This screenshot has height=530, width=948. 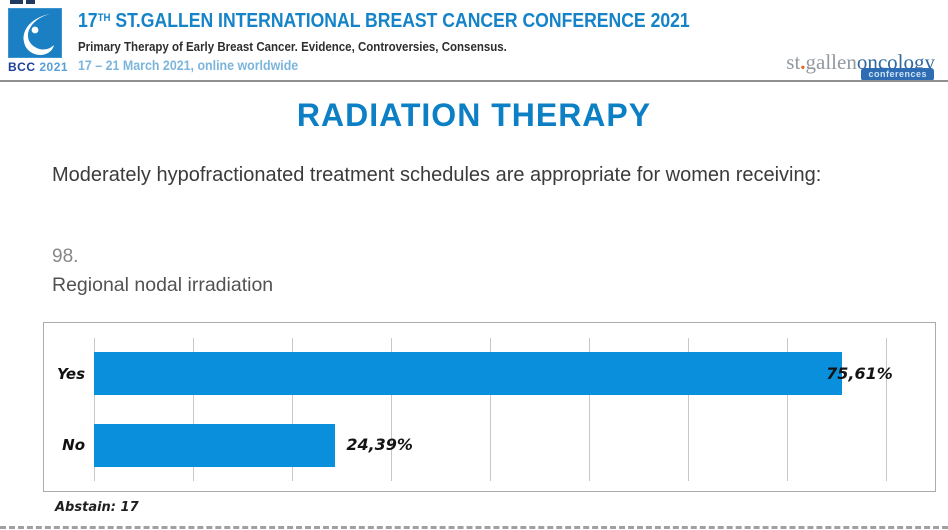 What do you see at coordinates (163, 285) in the screenshot?
I see `question-item: Regional nodal irradiation` at bounding box center [163, 285].